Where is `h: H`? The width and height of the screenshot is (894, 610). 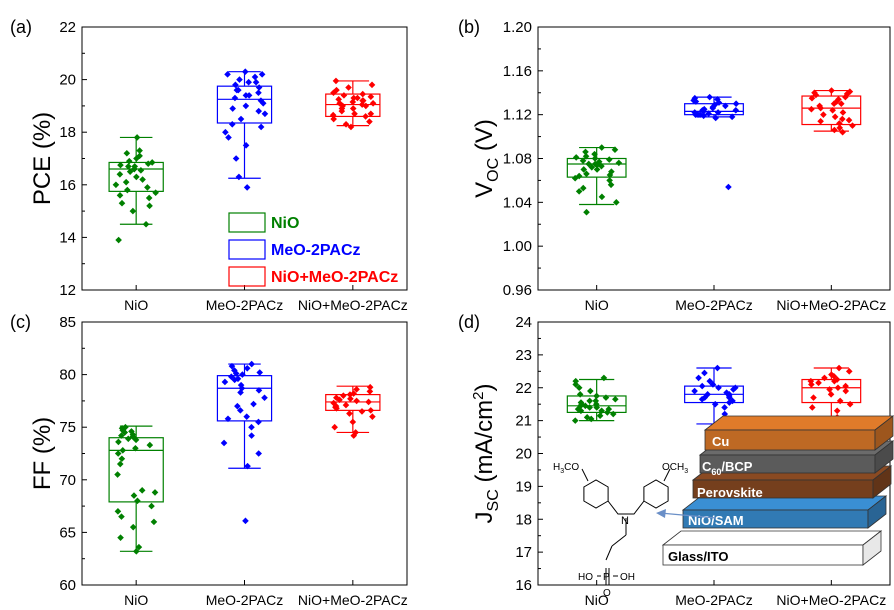
h: H is located at coordinates (556, 467).